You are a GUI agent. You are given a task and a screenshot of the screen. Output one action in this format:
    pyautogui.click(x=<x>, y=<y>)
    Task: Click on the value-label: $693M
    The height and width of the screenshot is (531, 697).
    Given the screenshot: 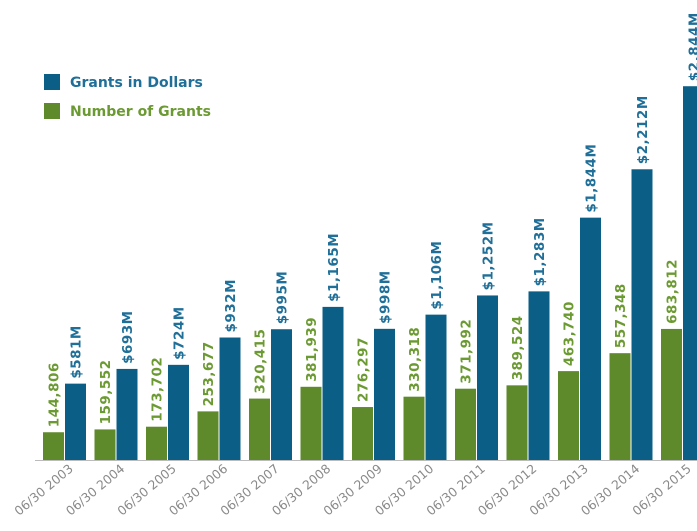 What is the action you would take?
    pyautogui.click(x=128, y=337)
    